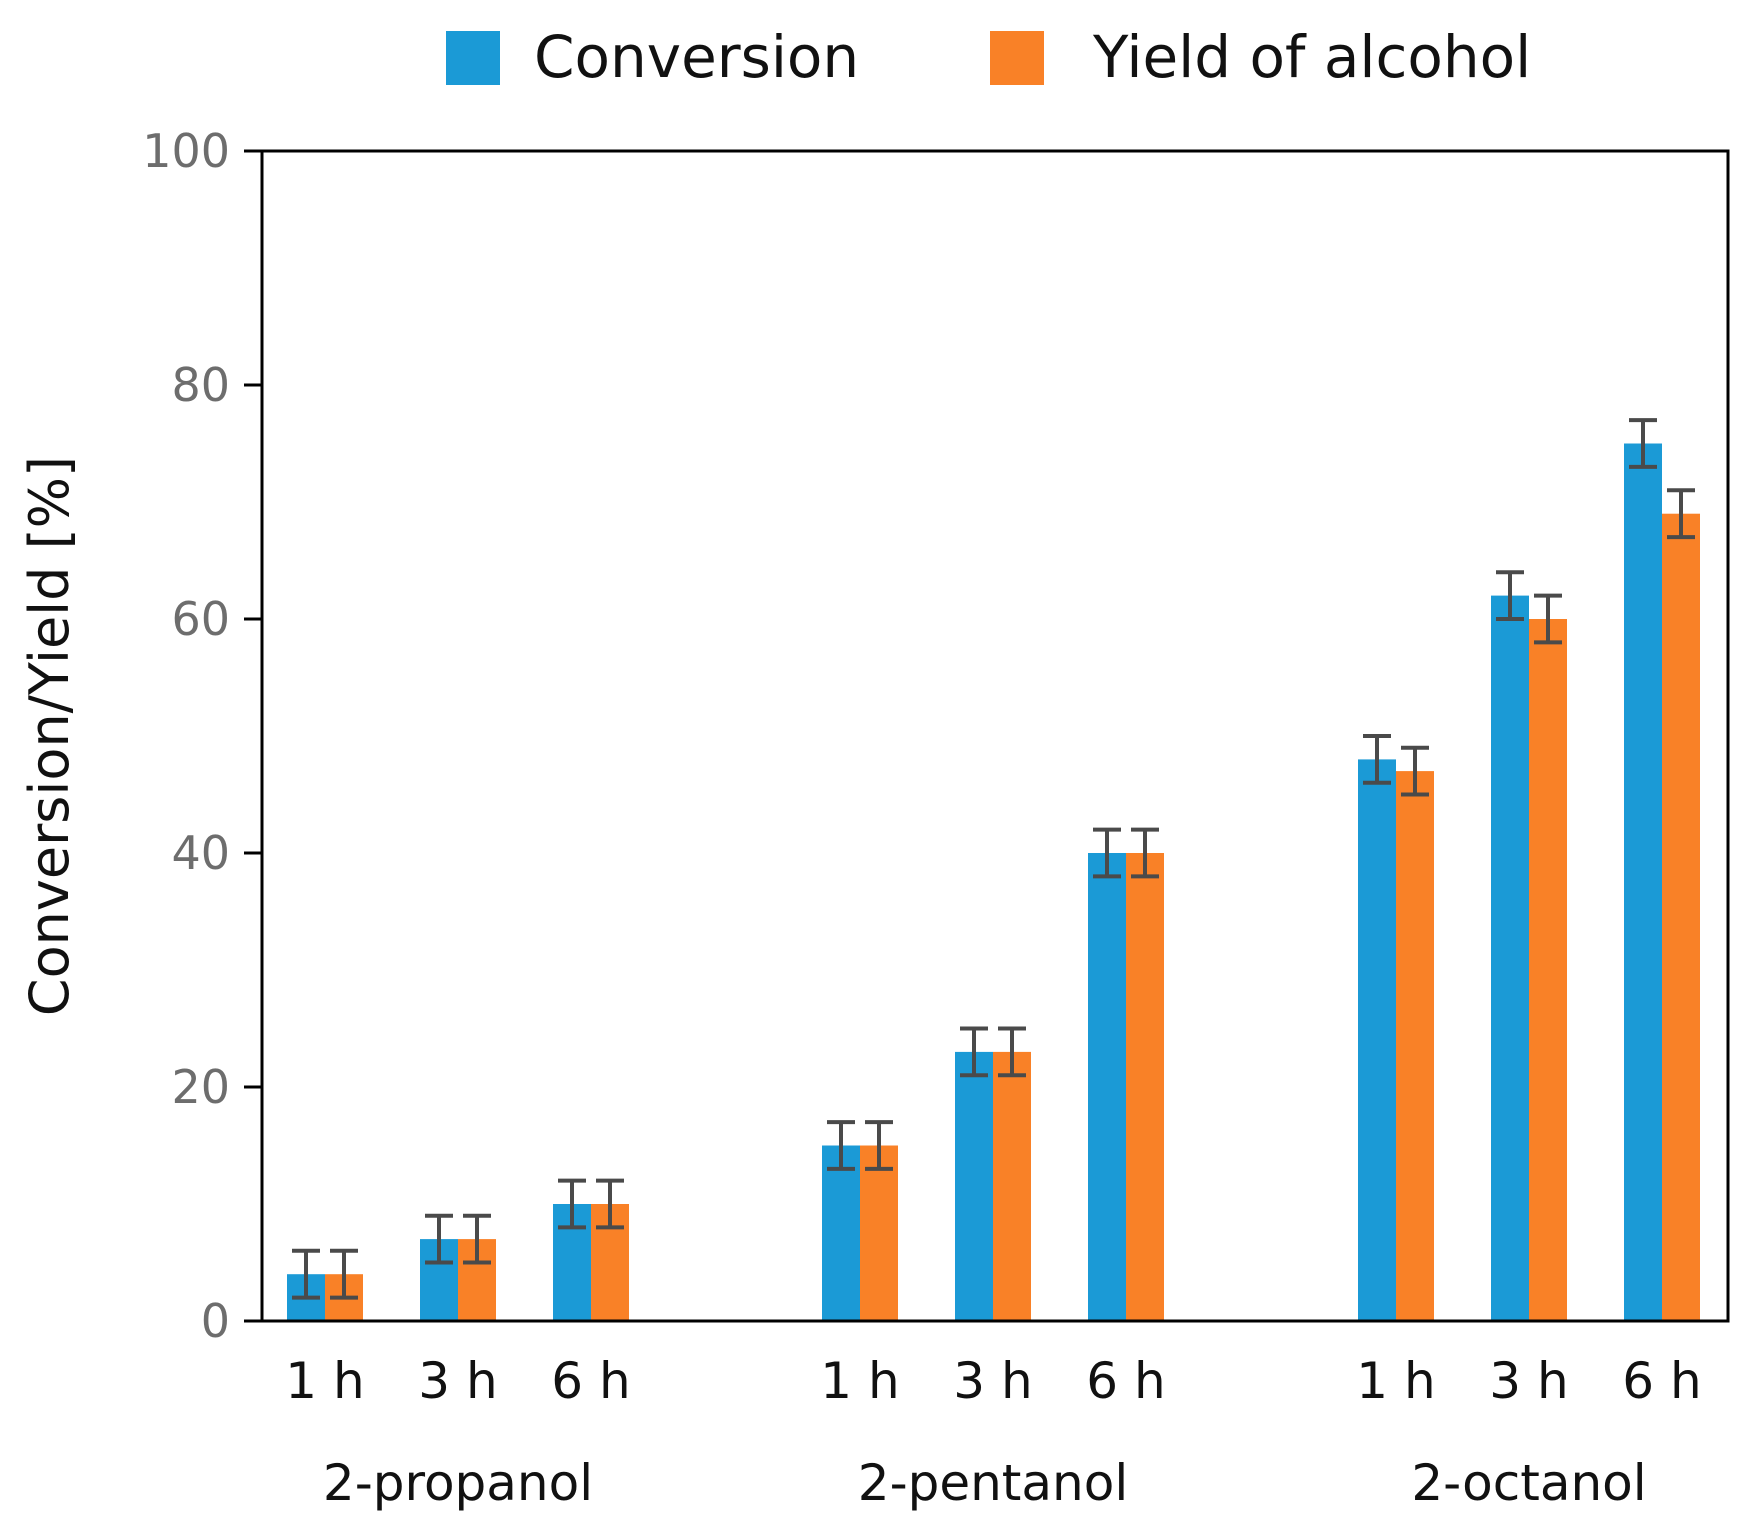  I want to click on group-label: 2-octanol, so click(1528, 1483).